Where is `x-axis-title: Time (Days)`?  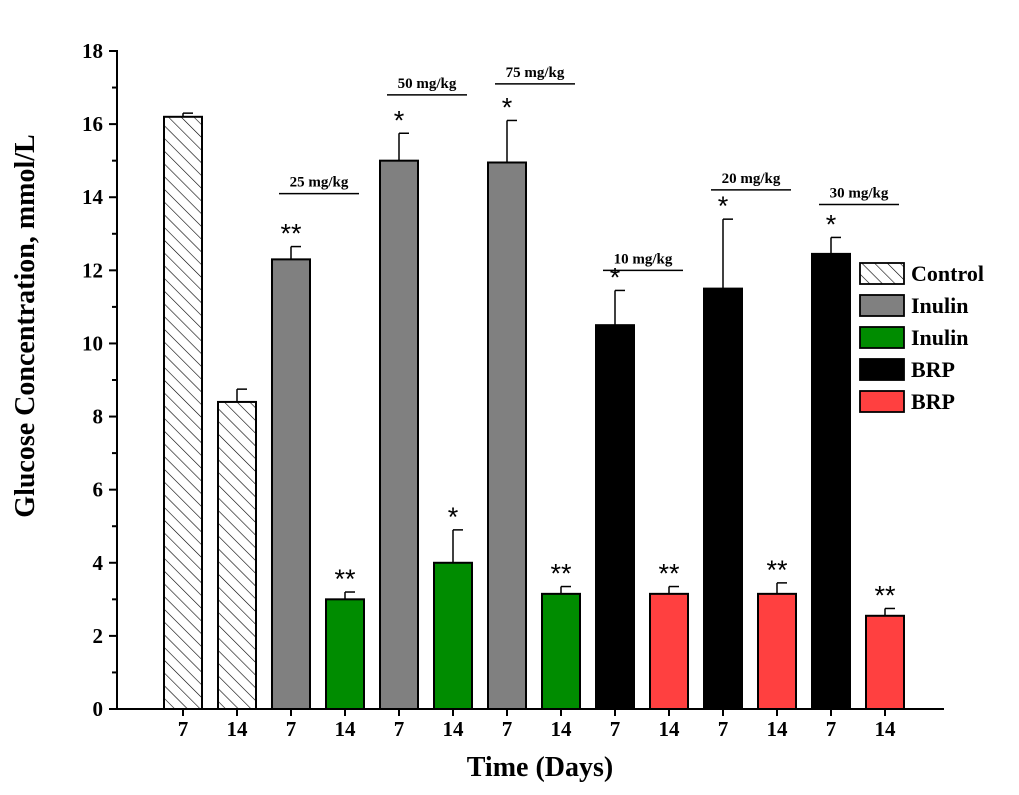 x-axis-title: Time (Days) is located at coordinates (540, 767).